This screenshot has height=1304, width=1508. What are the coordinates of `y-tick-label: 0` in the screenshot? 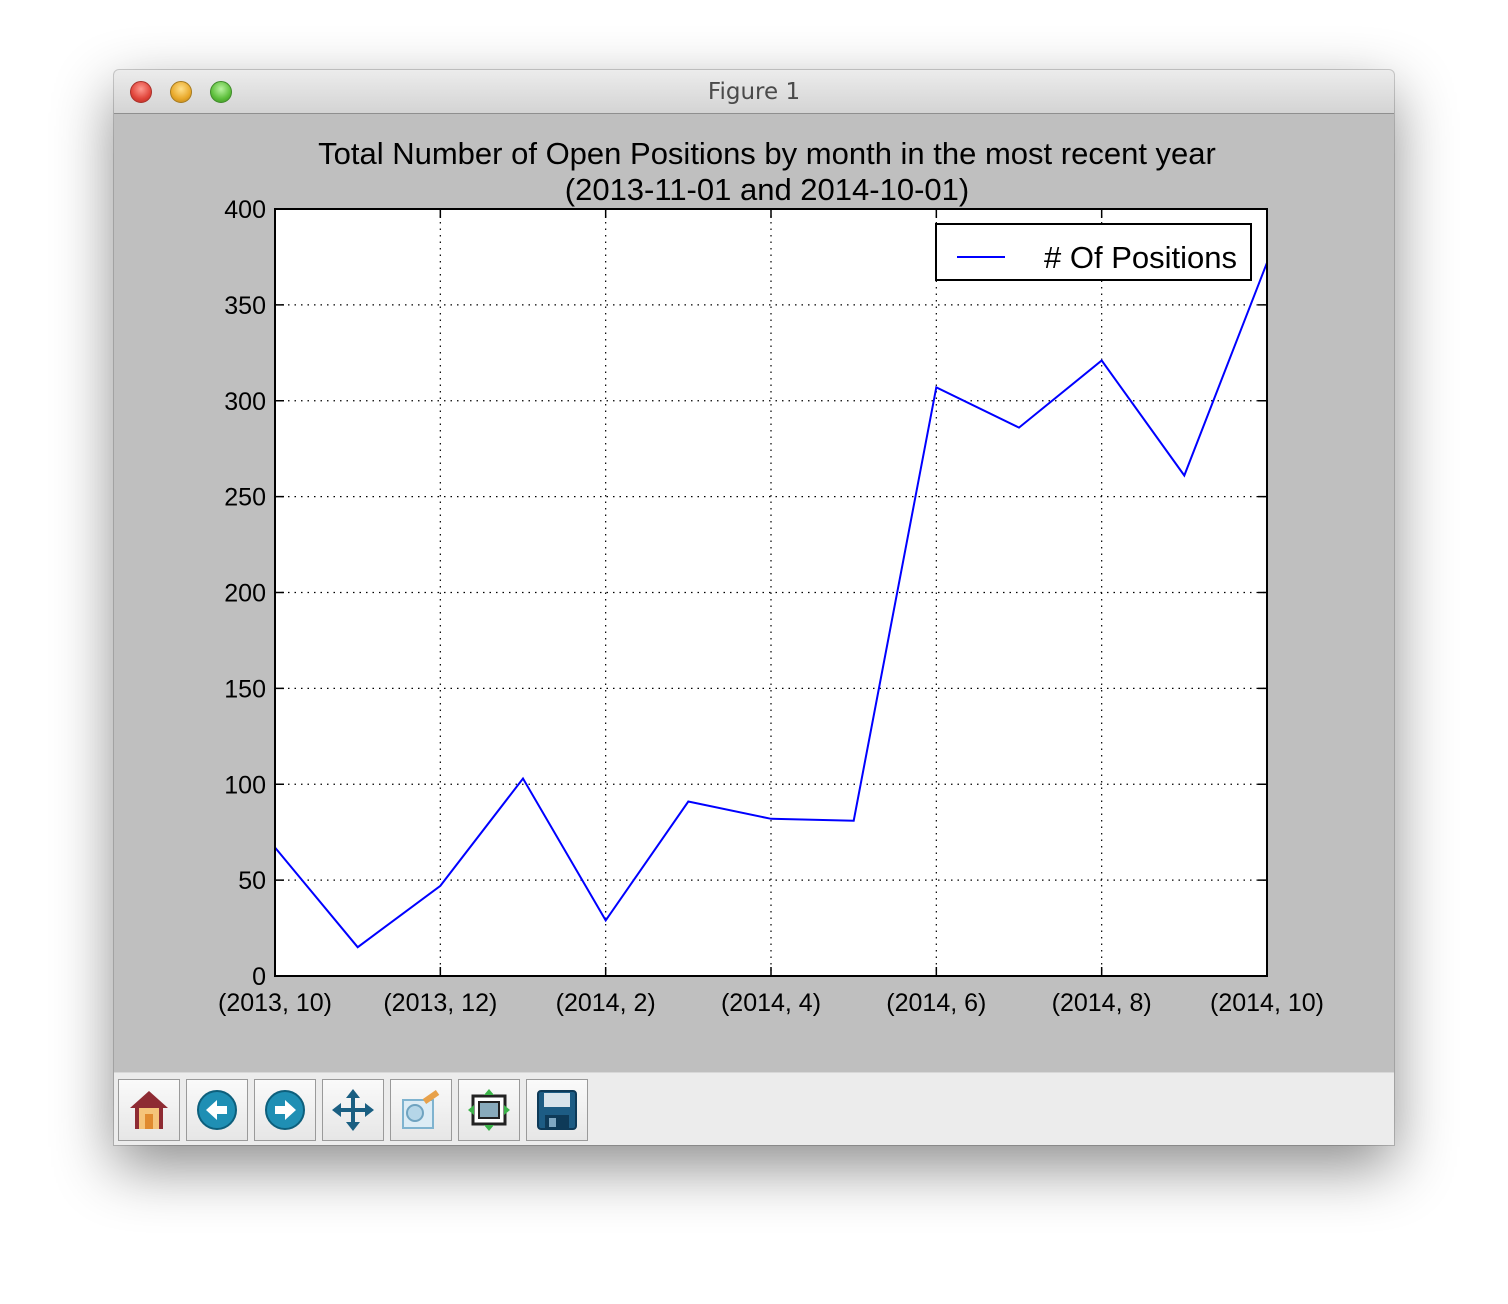 It's located at (259, 977).